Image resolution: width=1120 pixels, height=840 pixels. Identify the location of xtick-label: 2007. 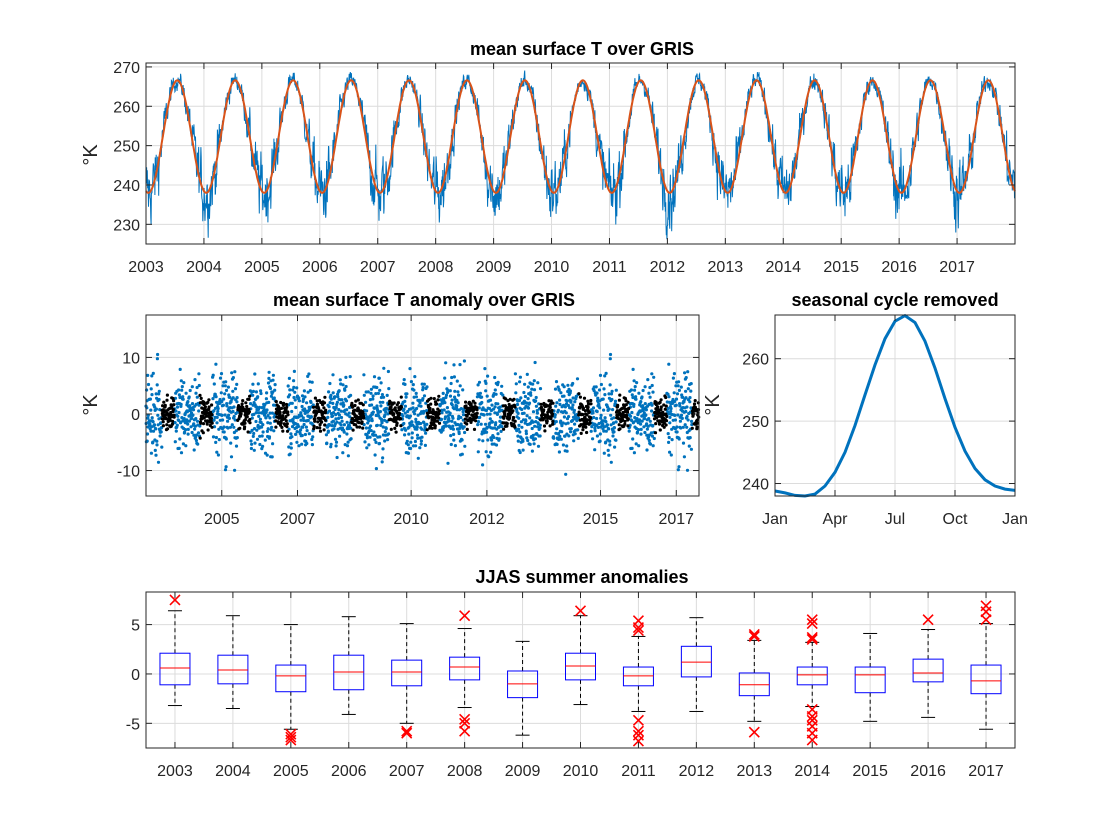
(407, 771).